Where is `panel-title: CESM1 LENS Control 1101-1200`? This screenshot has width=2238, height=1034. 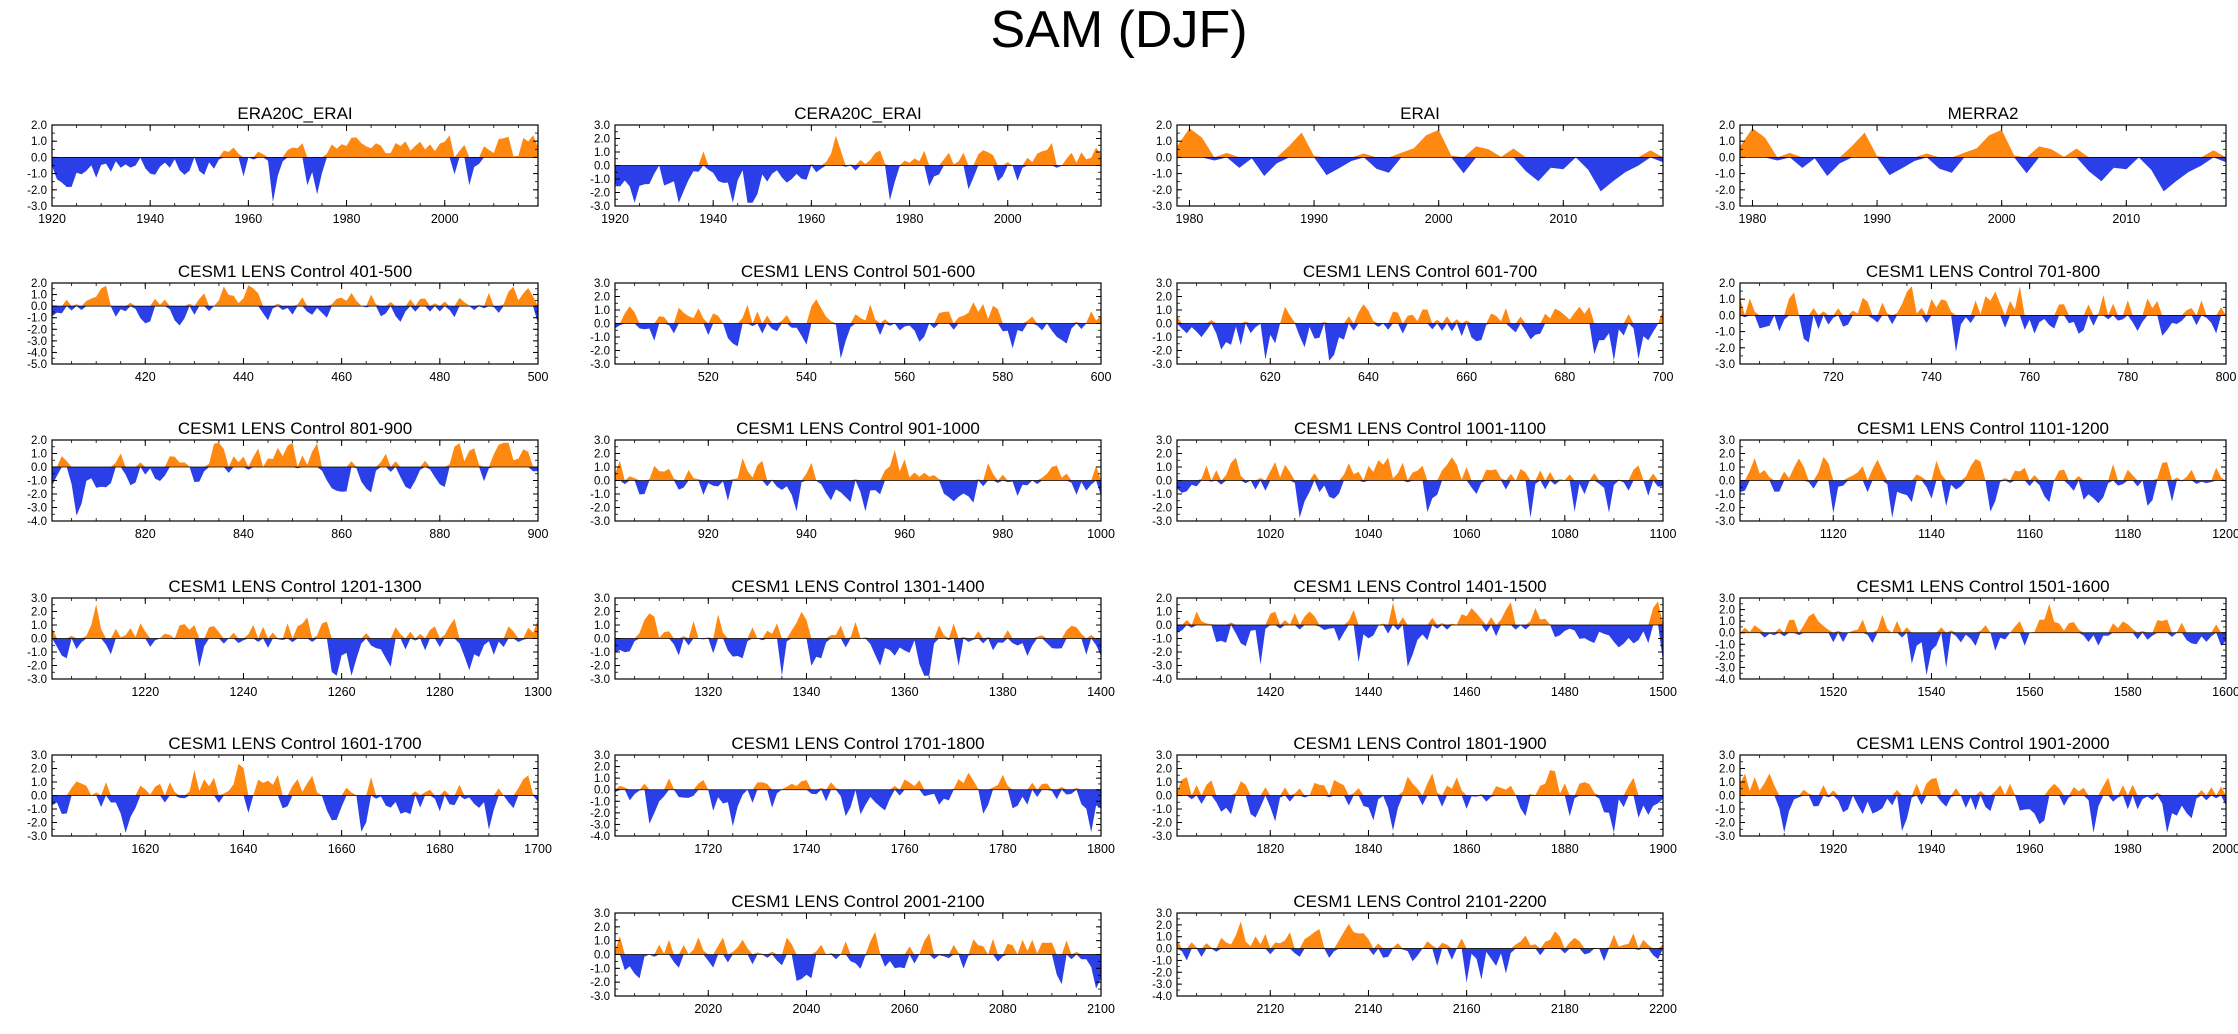 panel-title: CESM1 LENS Control 1101-1200 is located at coordinates (1983, 428).